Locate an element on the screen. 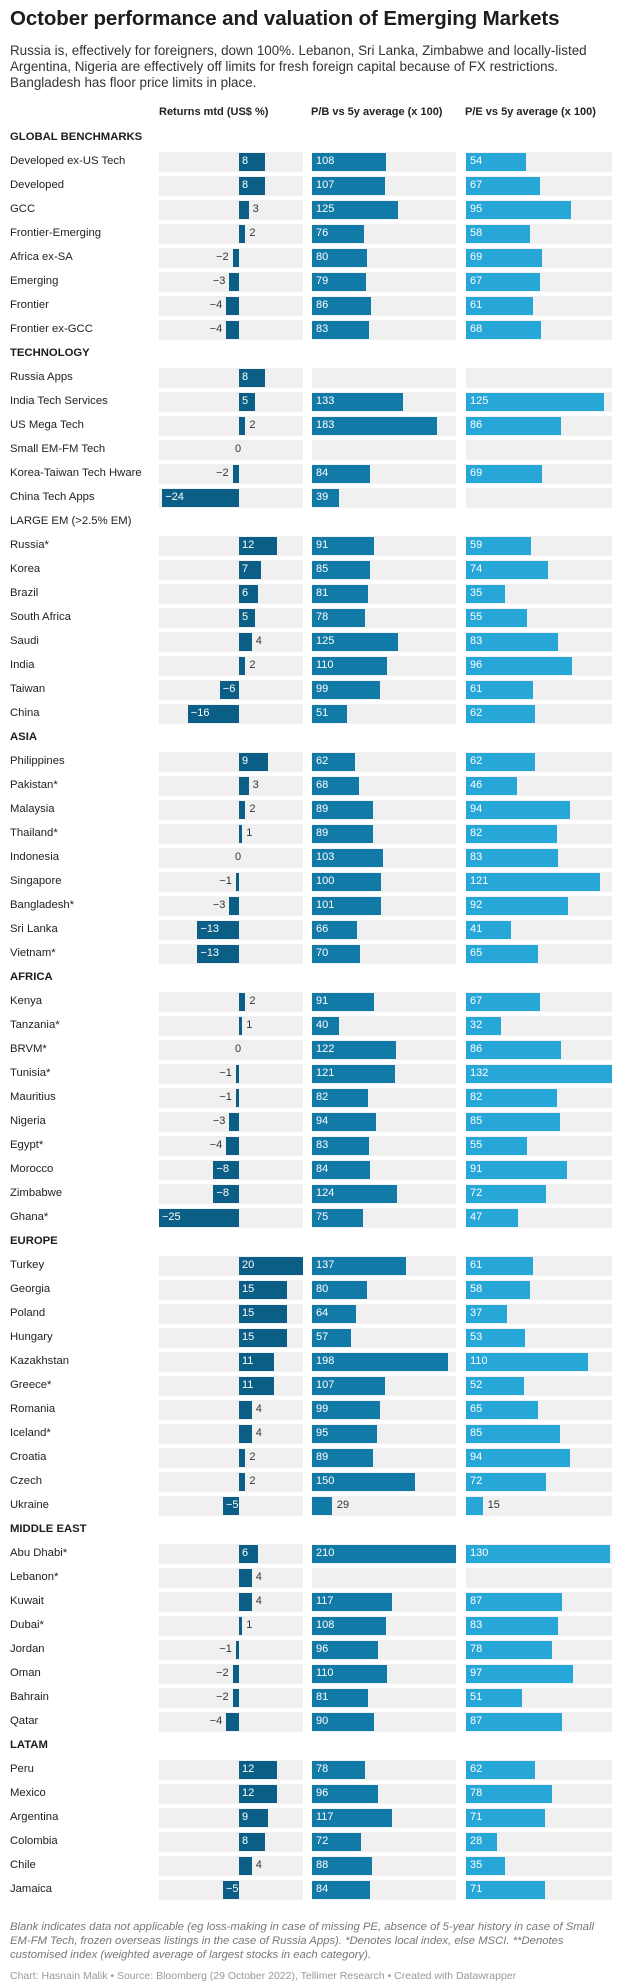 Image resolution: width=620 pixels, height=1987 pixels. pe-cell: 83 is located at coordinates (539, 1626).